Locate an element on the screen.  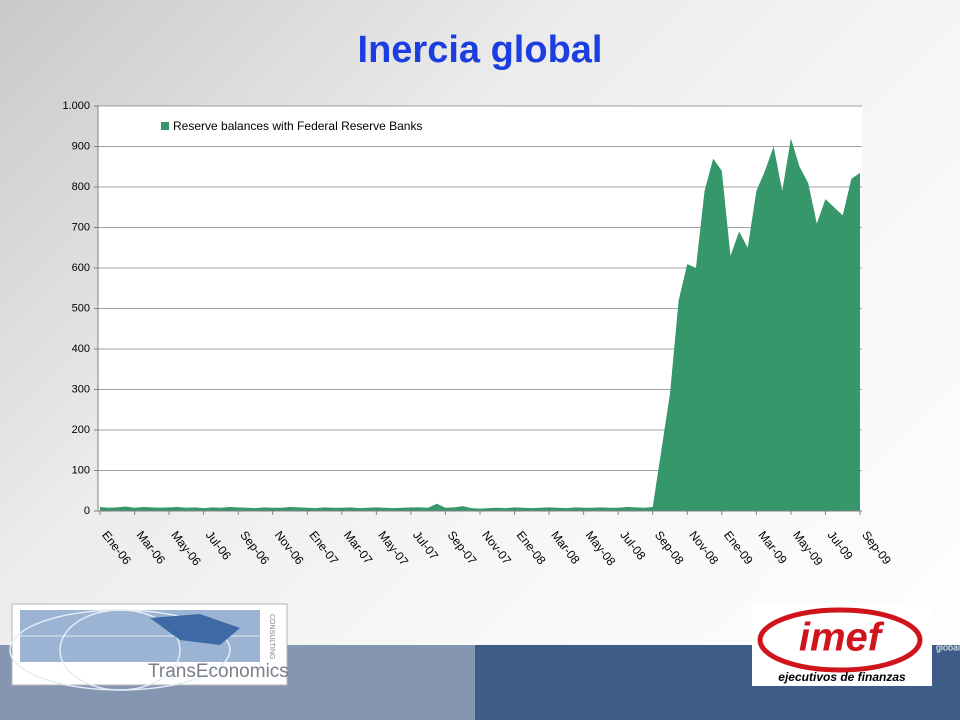
x-tick-label: Sep-07 is located at coordinates (462, 547).